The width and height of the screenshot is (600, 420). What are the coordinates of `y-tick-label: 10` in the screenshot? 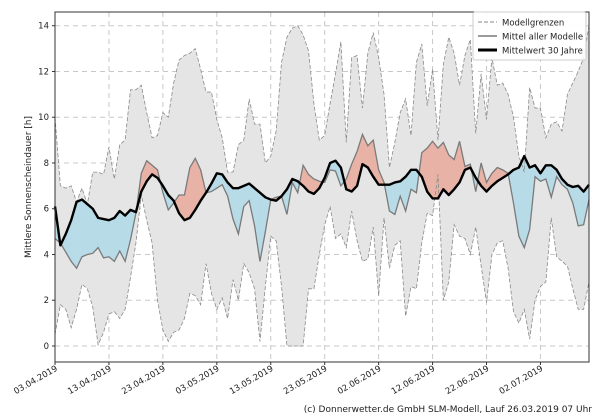 It's located at (43, 118).